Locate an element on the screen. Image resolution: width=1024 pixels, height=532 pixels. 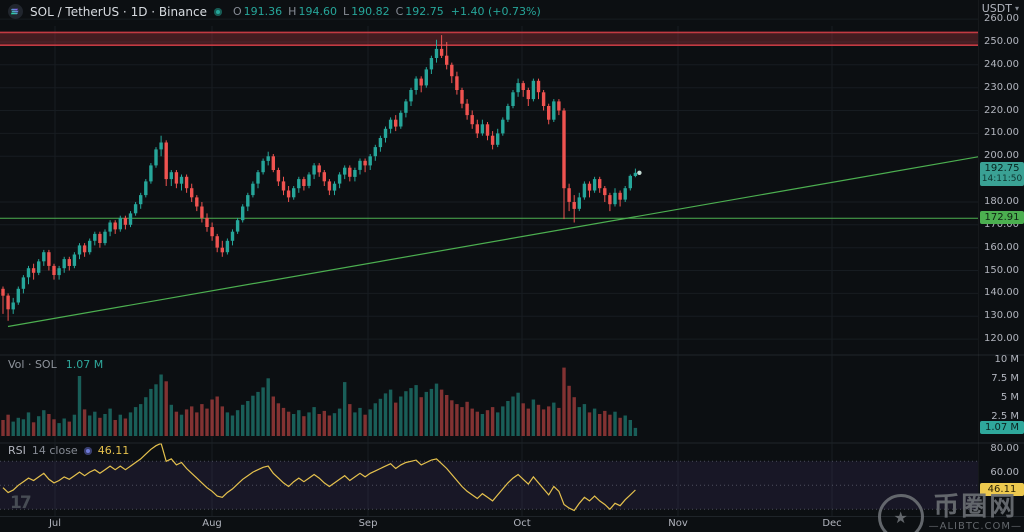
chevron-down-icon: ▾ is located at coordinates (1016, 8).